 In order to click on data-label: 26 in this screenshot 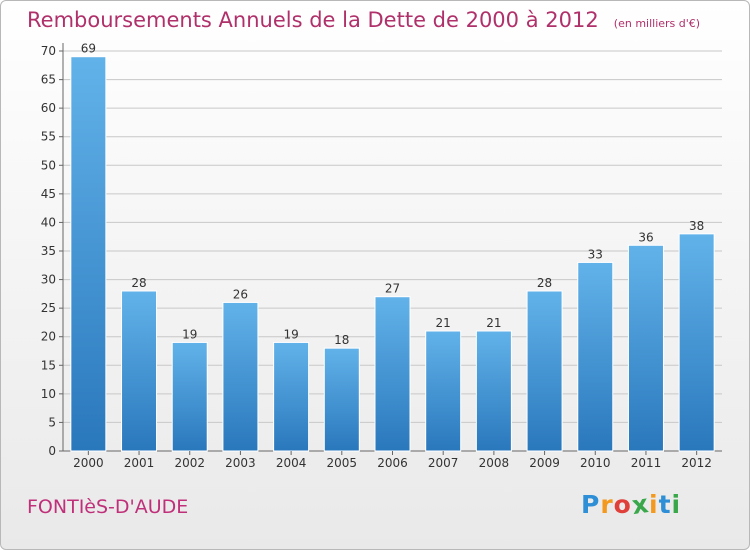, I will do `click(240, 294)`.